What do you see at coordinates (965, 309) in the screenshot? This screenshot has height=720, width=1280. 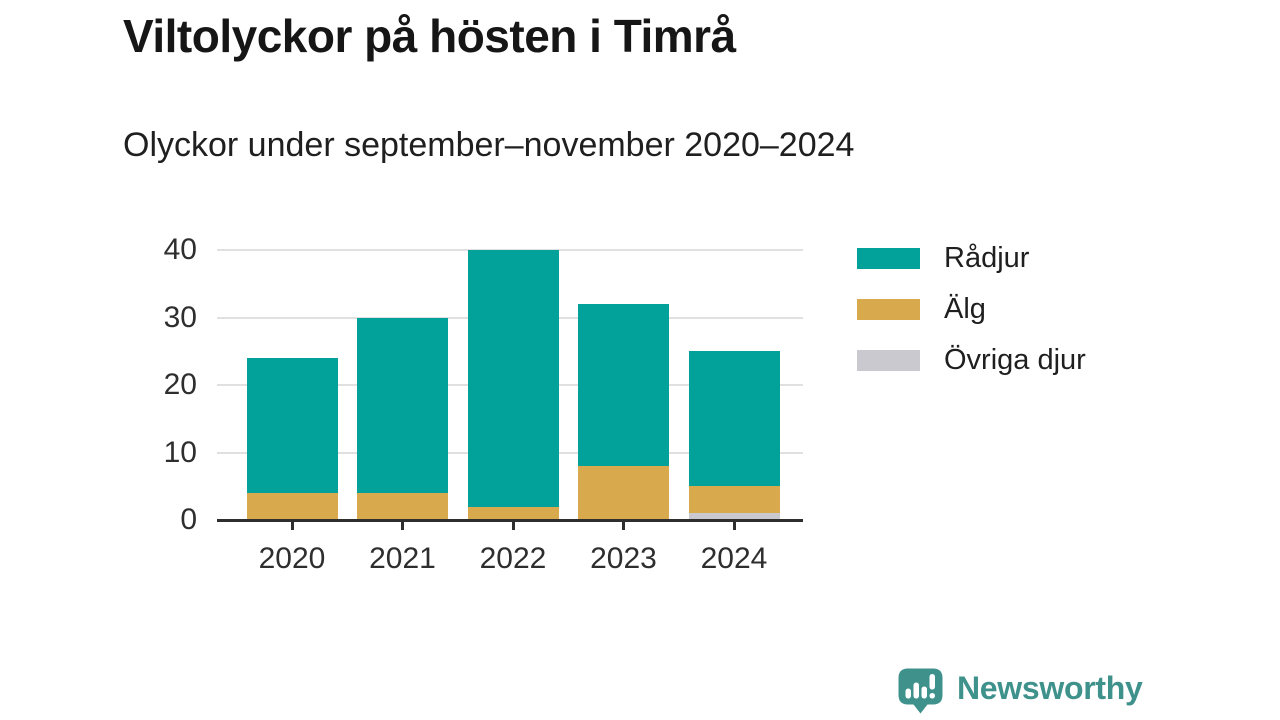 I see `legend-label: Älg` at bounding box center [965, 309].